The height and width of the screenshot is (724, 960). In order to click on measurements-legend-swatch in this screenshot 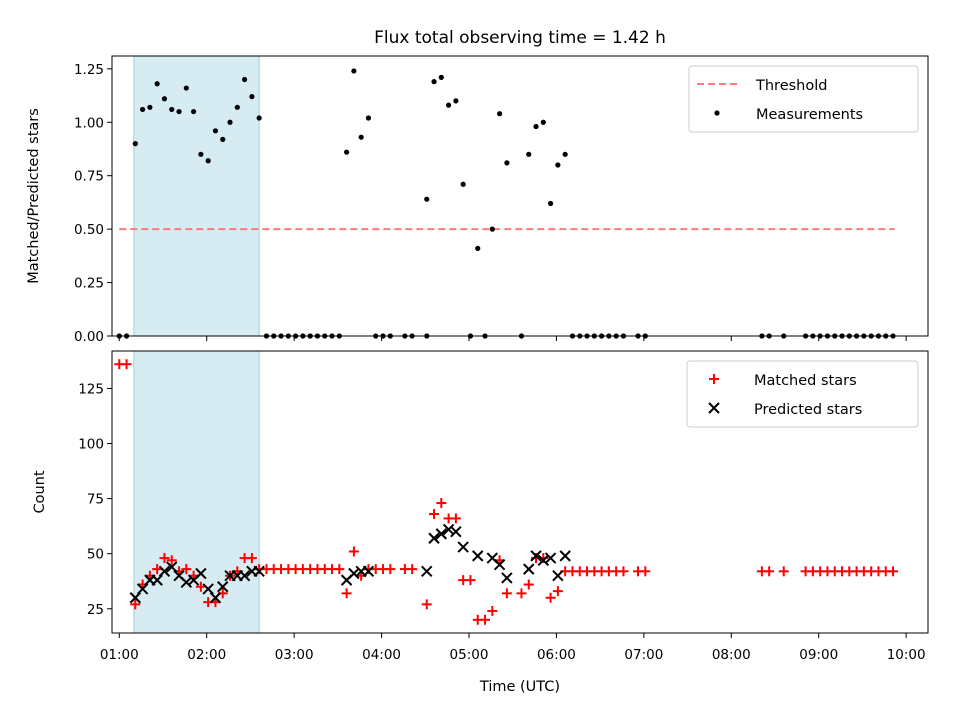, I will do `click(717, 113)`.